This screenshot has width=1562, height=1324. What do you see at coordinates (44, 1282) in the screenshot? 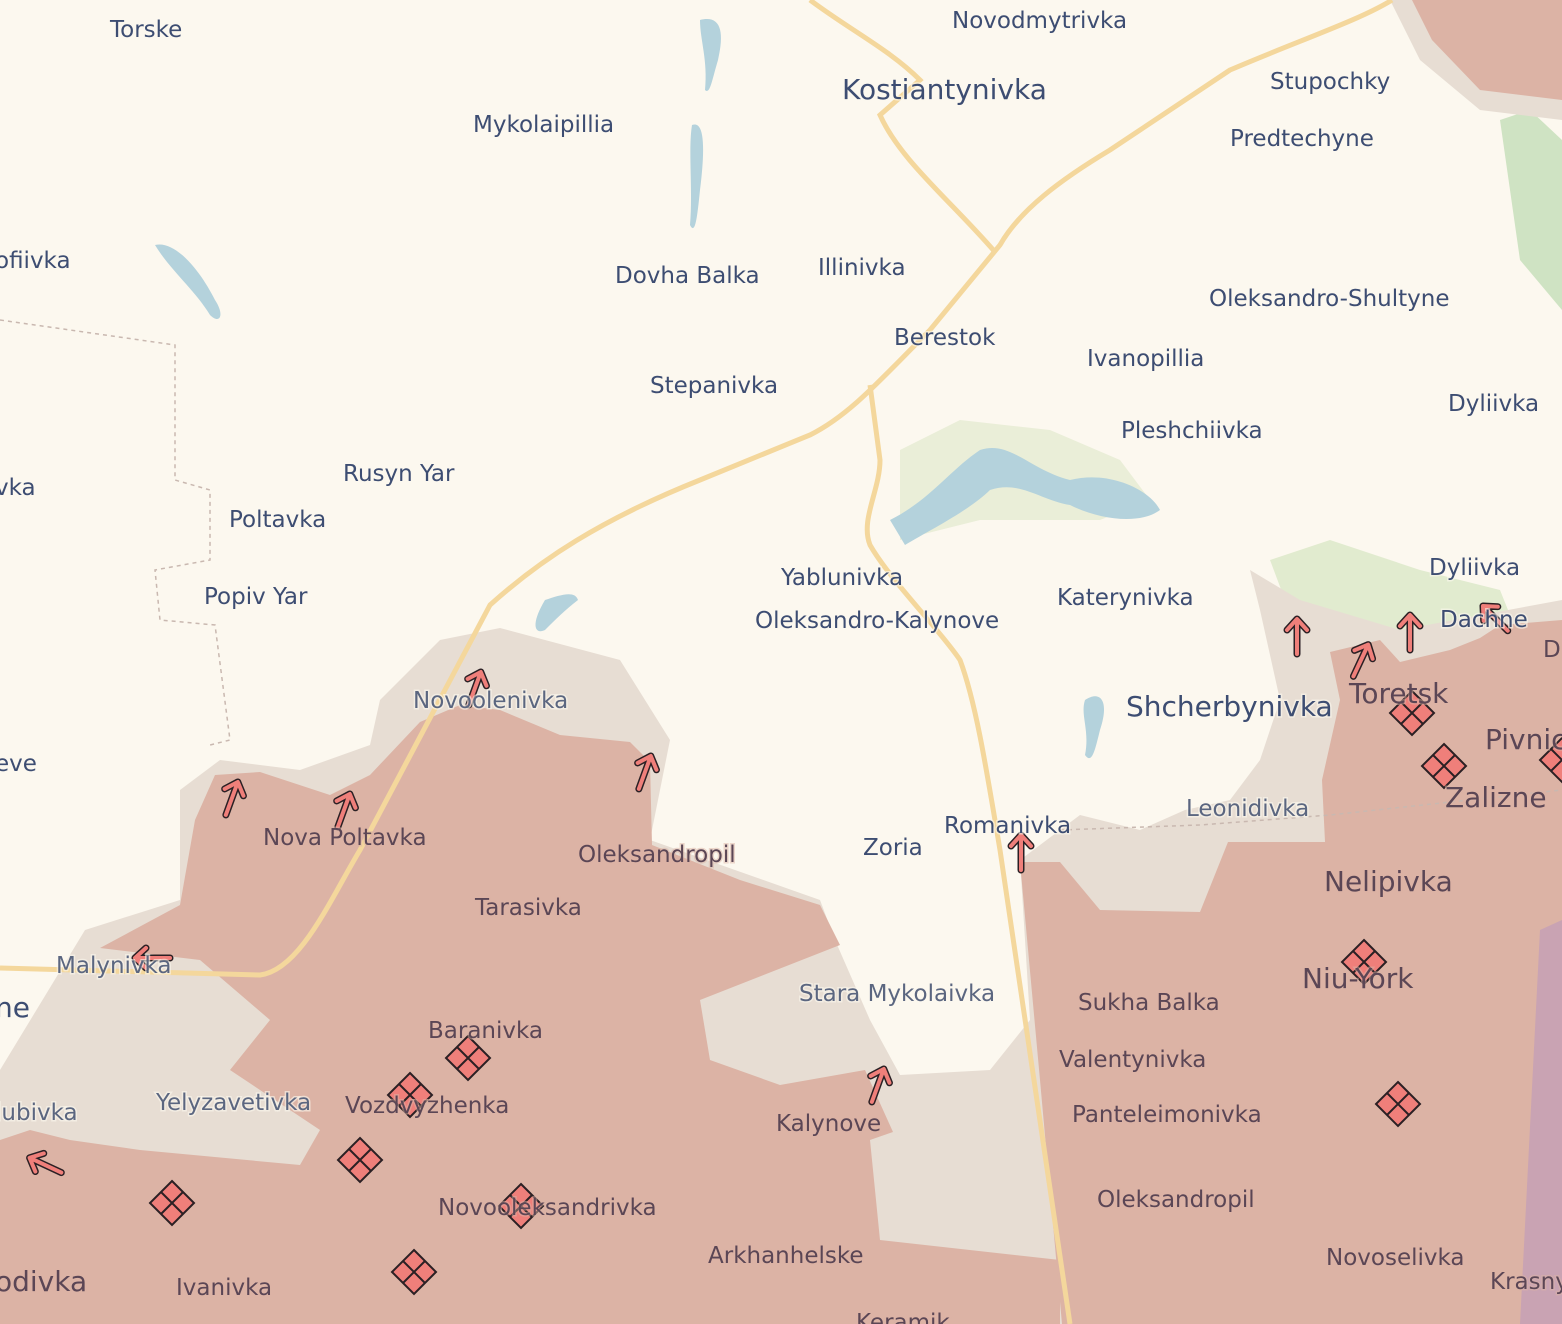
I see `place-label: odivka` at bounding box center [44, 1282].